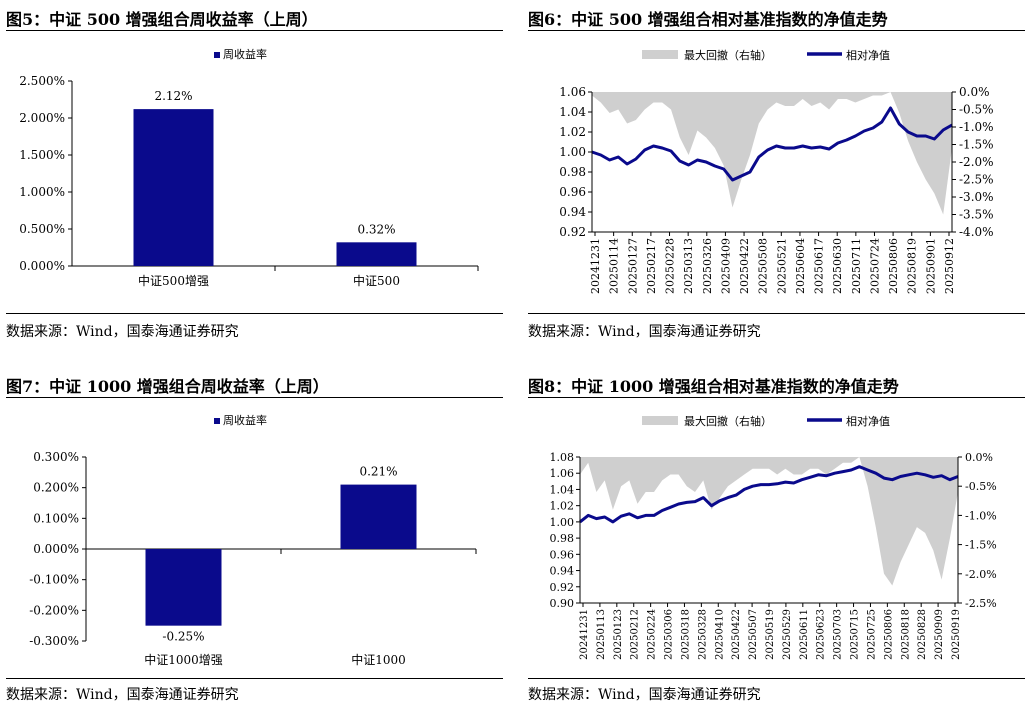  What do you see at coordinates (652, 634) in the screenshot?
I see `x-tick-label: 20250224` at bounding box center [652, 634].